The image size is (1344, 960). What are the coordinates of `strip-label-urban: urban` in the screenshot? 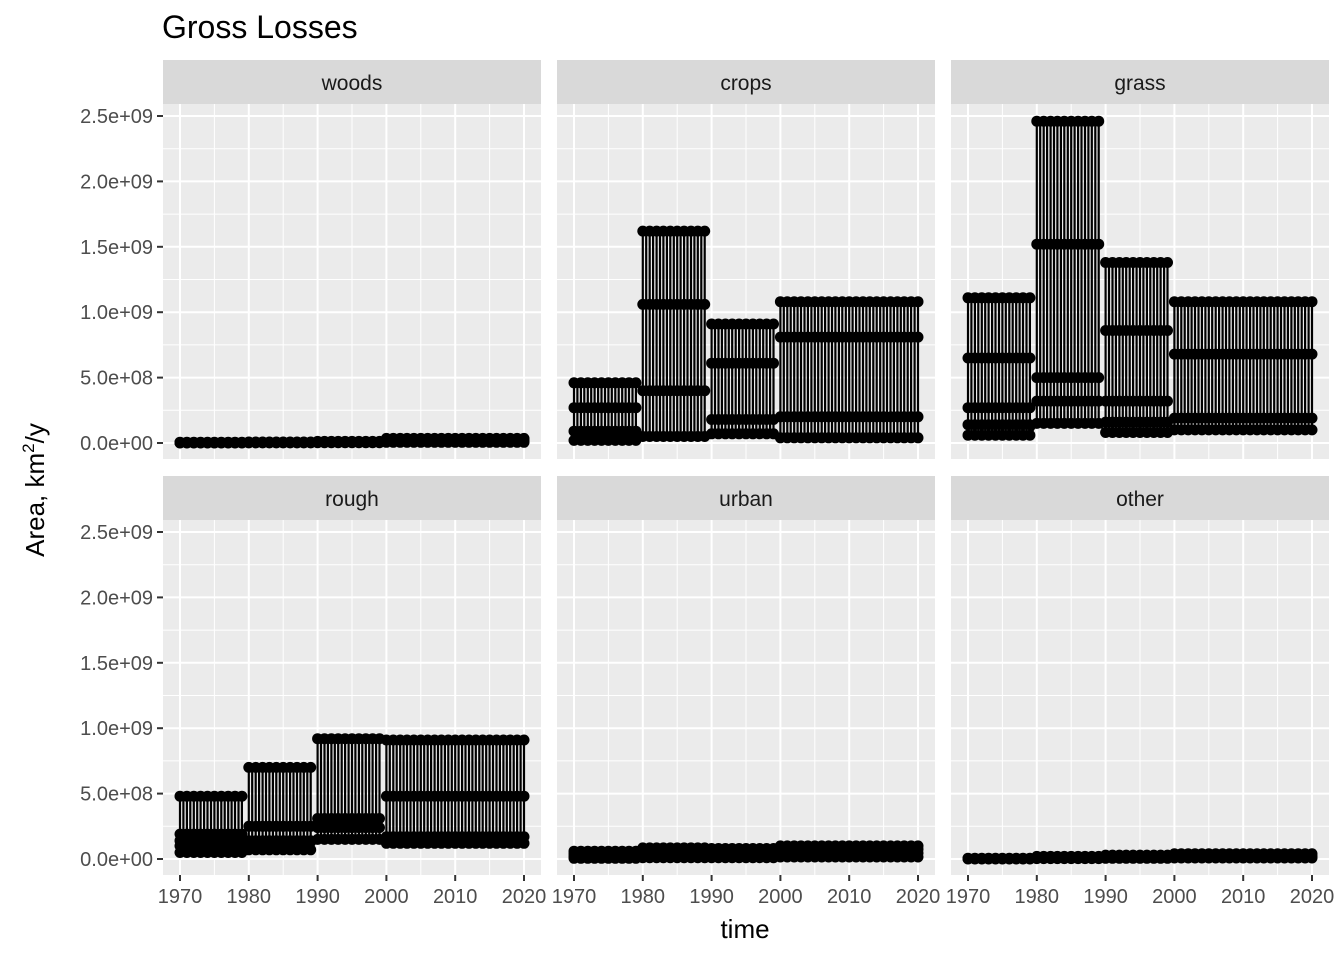 It's located at (746, 499).